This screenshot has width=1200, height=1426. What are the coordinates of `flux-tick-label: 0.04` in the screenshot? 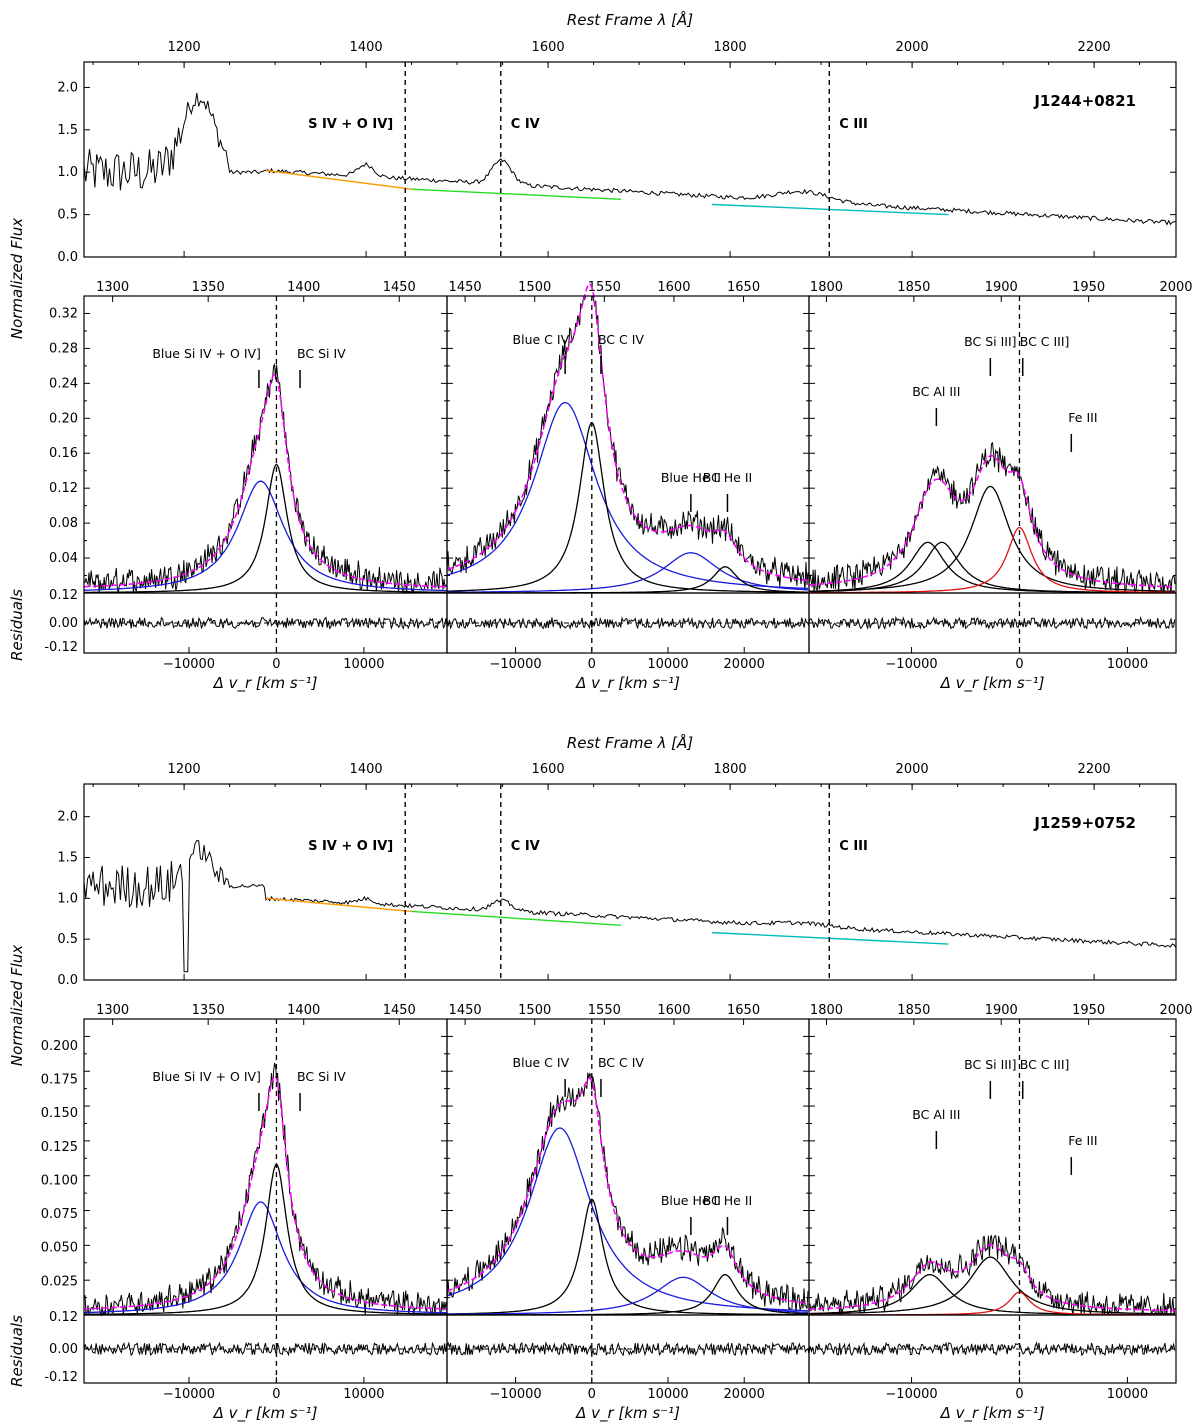 It's located at (63, 558).